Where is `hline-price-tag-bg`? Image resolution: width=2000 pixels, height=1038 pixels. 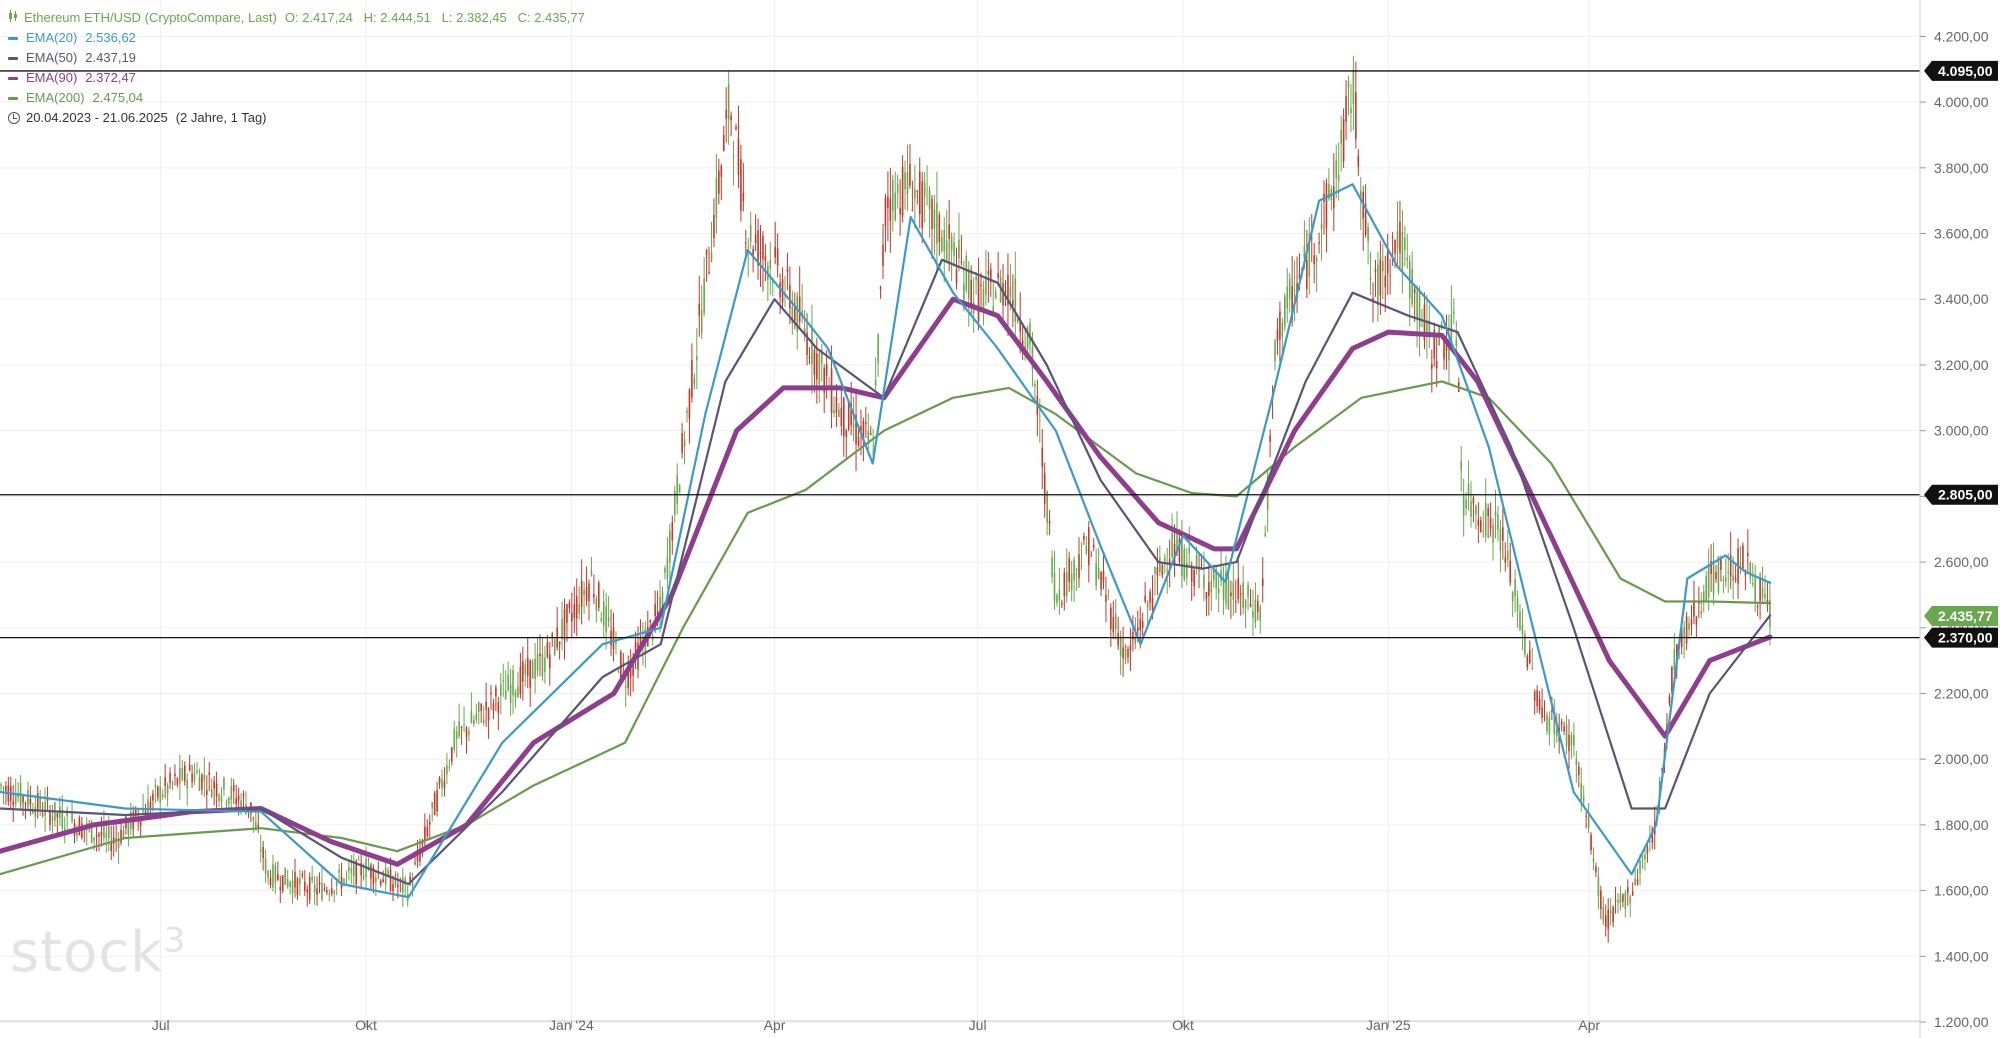
hline-price-tag-bg is located at coordinates (1961, 70).